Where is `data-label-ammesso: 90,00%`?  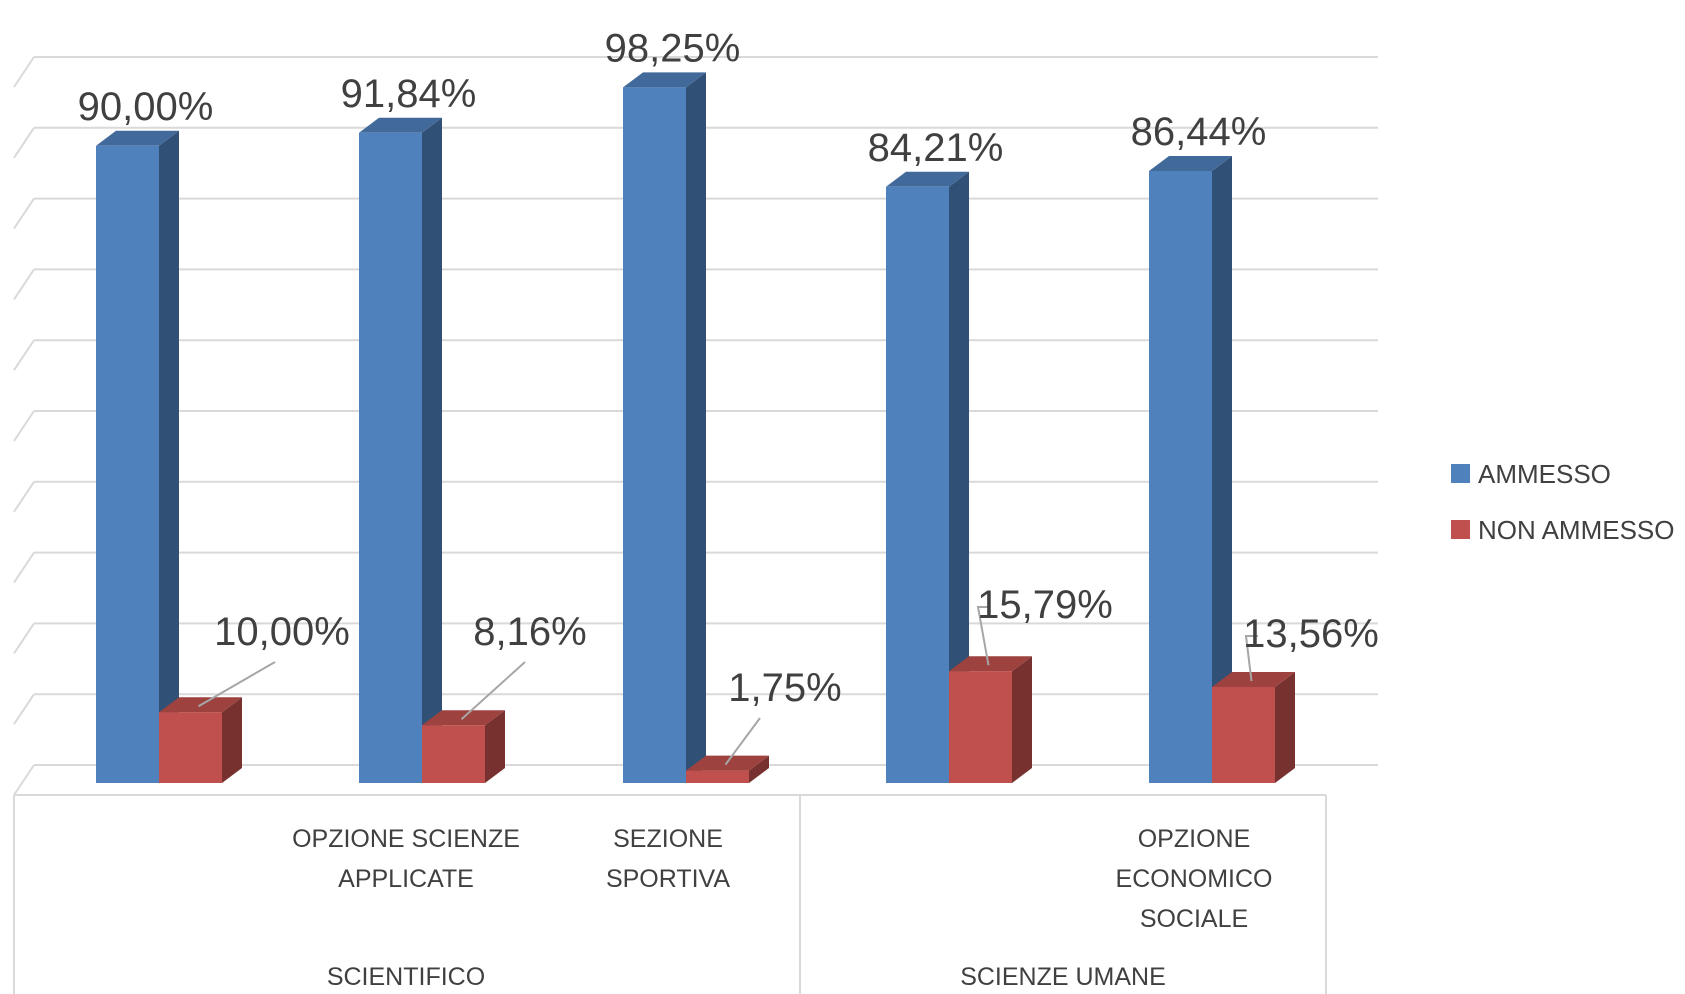
data-label-ammesso: 90,00% is located at coordinates (146, 107).